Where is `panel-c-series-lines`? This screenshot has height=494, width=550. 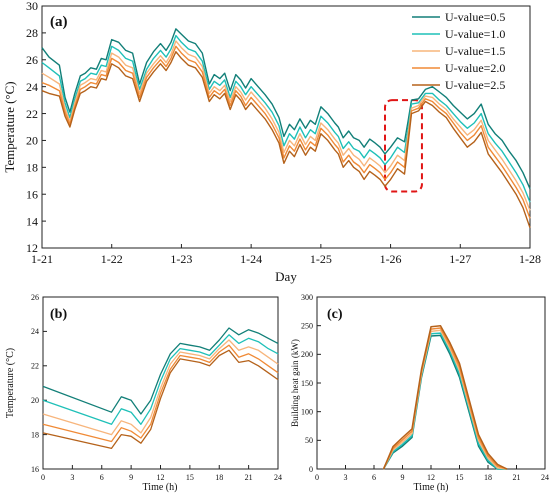
panel-c-series-lines is located at coordinates (445, 397).